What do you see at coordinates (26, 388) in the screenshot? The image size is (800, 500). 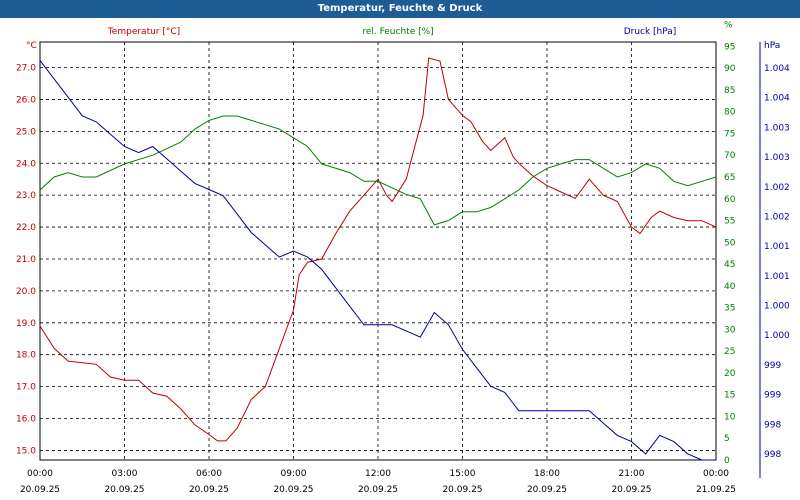 I see `temperature-tick-label: 17.0` at bounding box center [26, 388].